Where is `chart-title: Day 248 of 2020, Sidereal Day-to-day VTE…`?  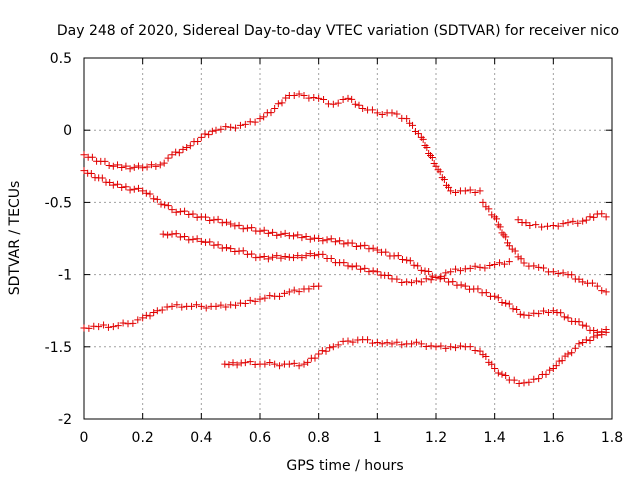 chart-title: Day 248 of 2020, Sidereal Day-to-day VTE… is located at coordinates (338, 31).